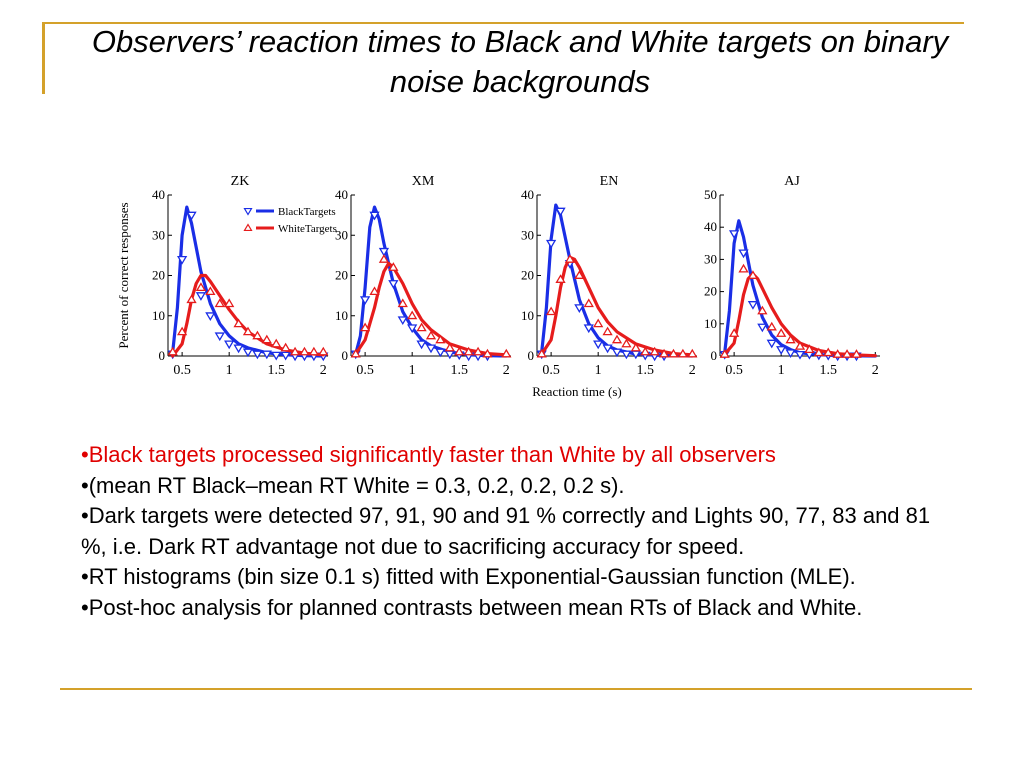 The height and width of the screenshot is (768, 1024). I want to click on legend-label: BlackTargets, so click(307, 212).